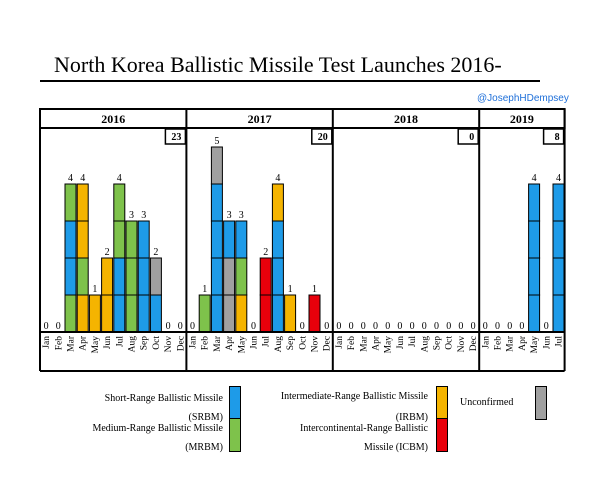 The image size is (613, 500). Describe the element at coordinates (218, 343) in the screenshot. I see `month-label-2017-Mar: Mar` at that location.